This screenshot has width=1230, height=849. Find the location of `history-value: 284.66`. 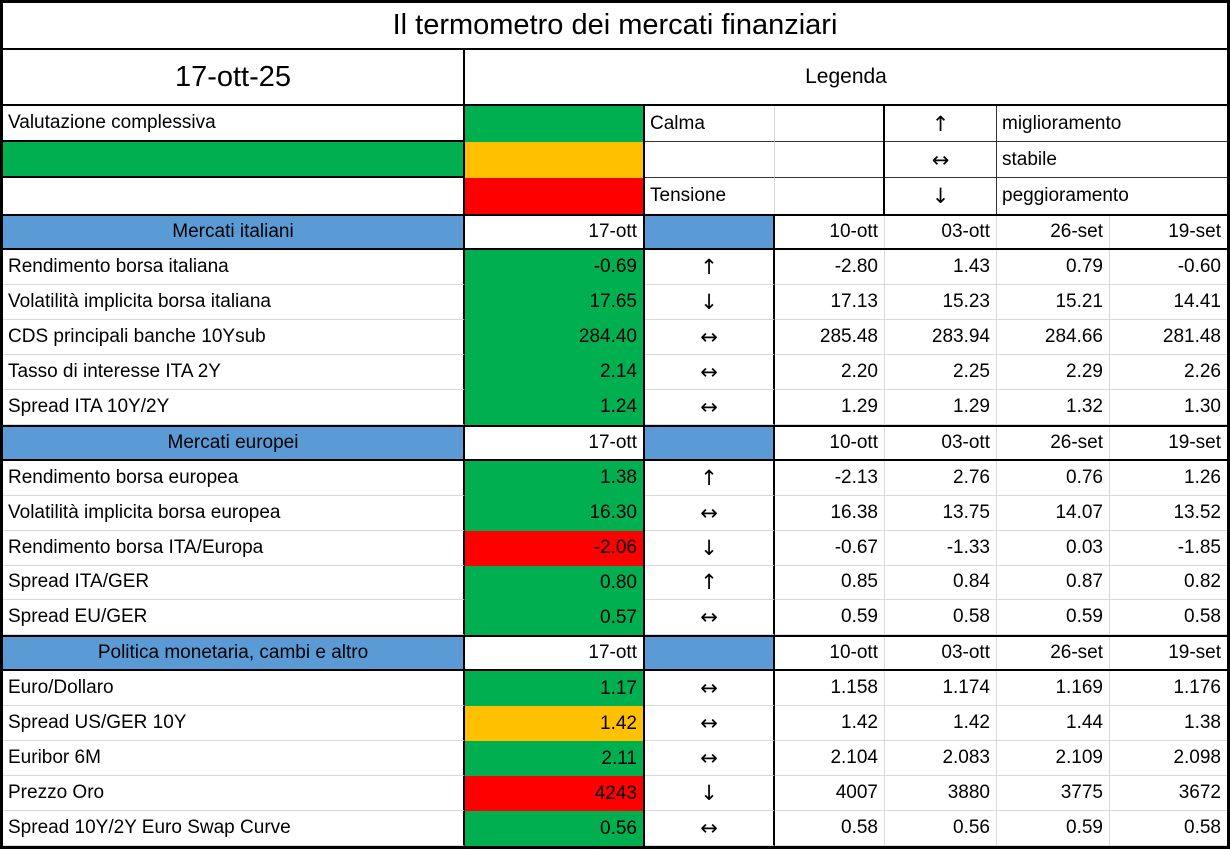

history-value: 284.66 is located at coordinates (1053, 337).